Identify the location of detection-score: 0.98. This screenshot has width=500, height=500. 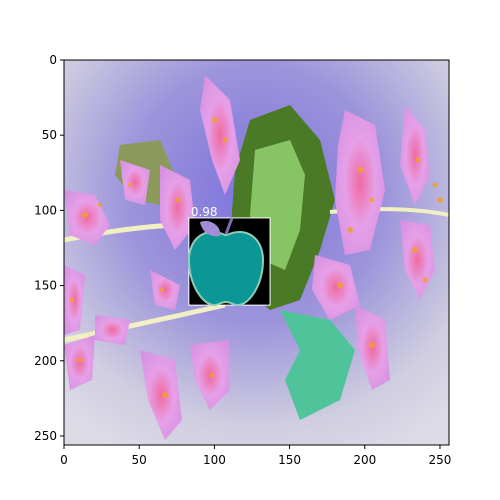
(204, 212).